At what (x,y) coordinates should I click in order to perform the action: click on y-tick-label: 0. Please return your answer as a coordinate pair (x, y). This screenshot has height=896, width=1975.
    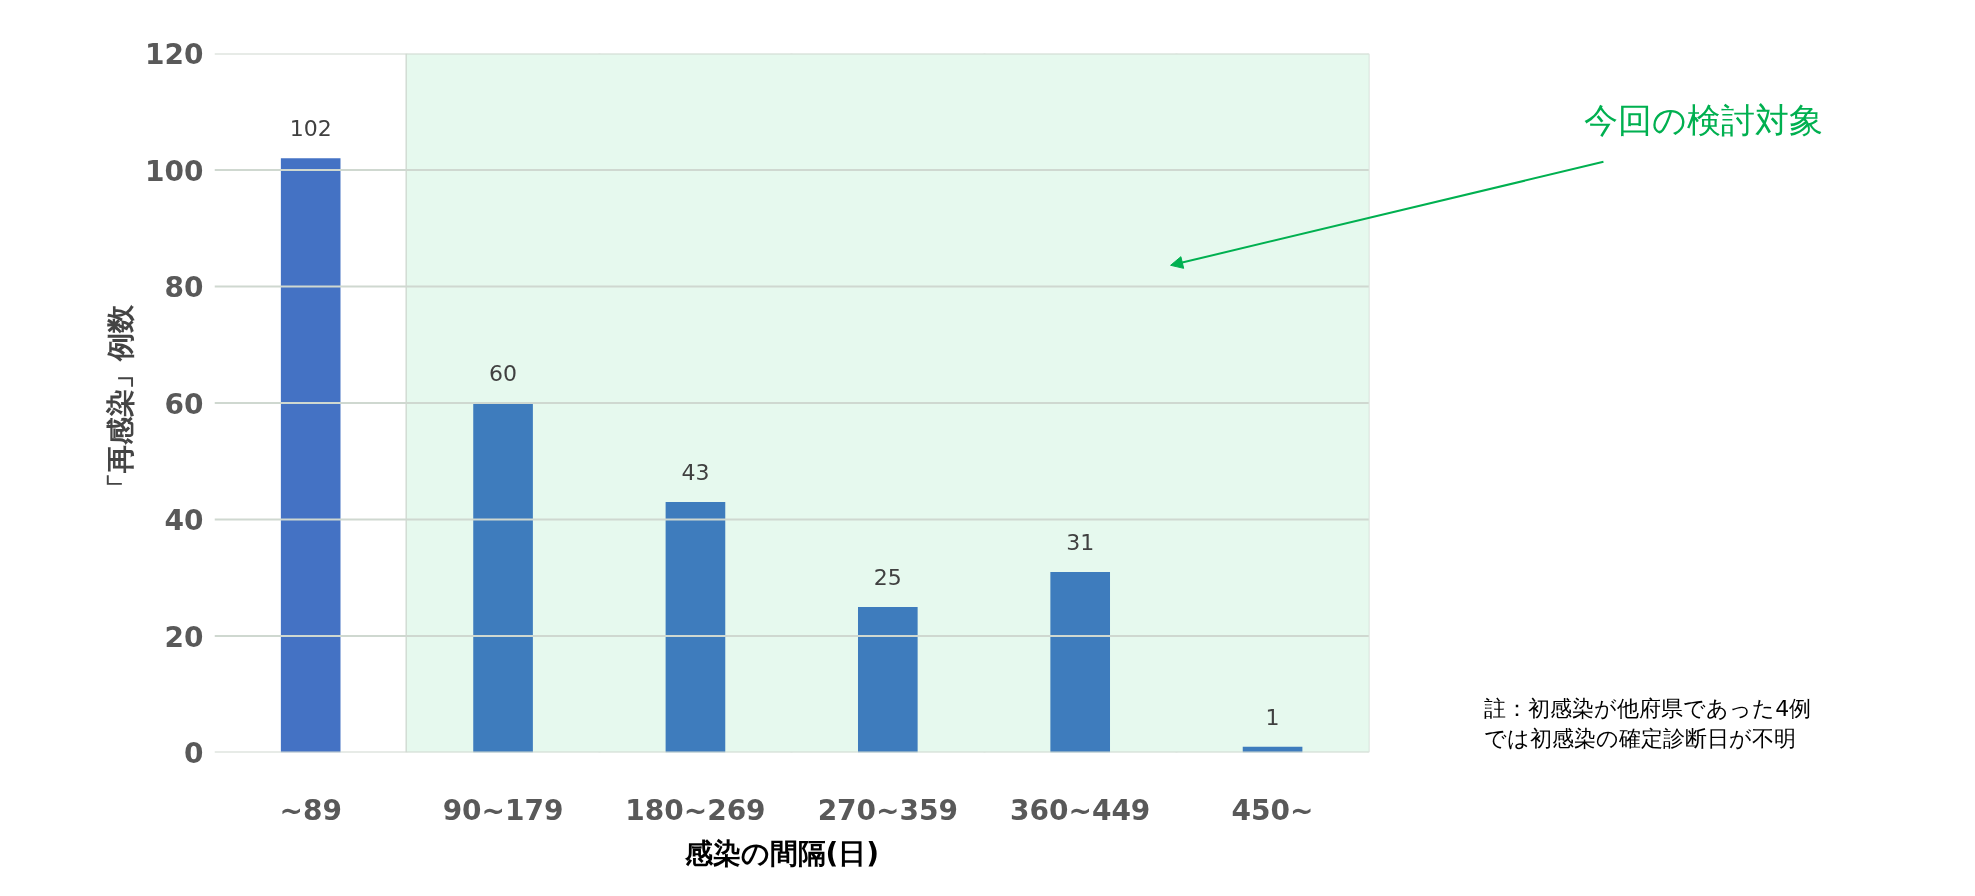
    Looking at the image, I should click on (194, 753).